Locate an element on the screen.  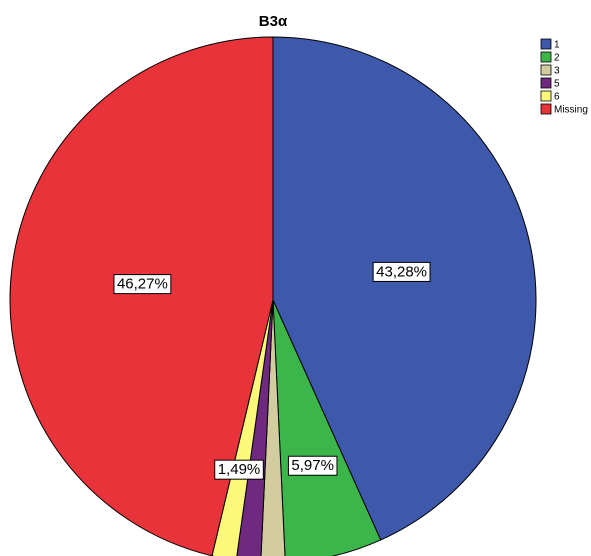
pie-slice is located at coordinates (273, 427).